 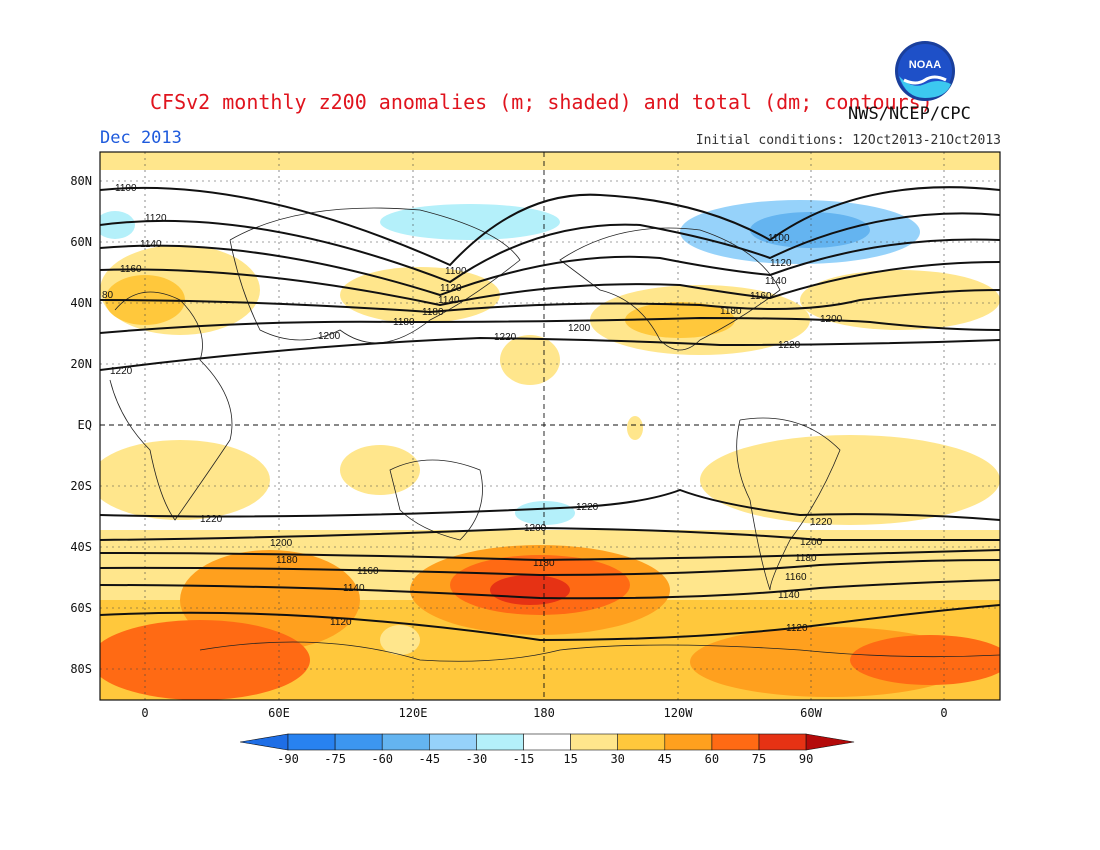 I want to click on colorbar-tick-label: -90, so click(x=288, y=759).